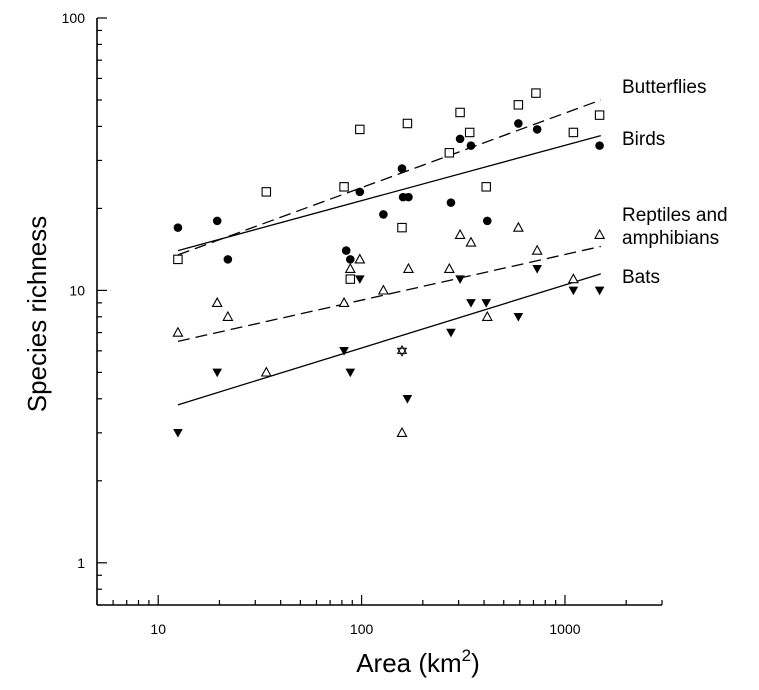 The image size is (759, 690). Describe the element at coordinates (466, 655) in the screenshot. I see `x-axis-title-superscript: 2` at that location.